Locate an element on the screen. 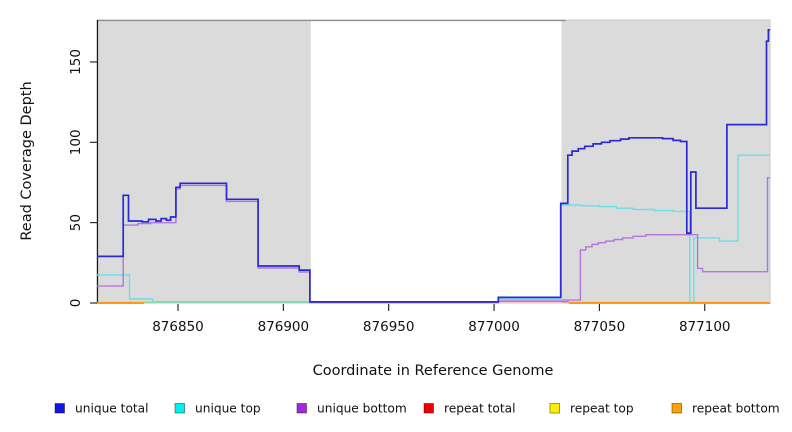  legend-item-repeat-top: repeat top is located at coordinates (591, 409).